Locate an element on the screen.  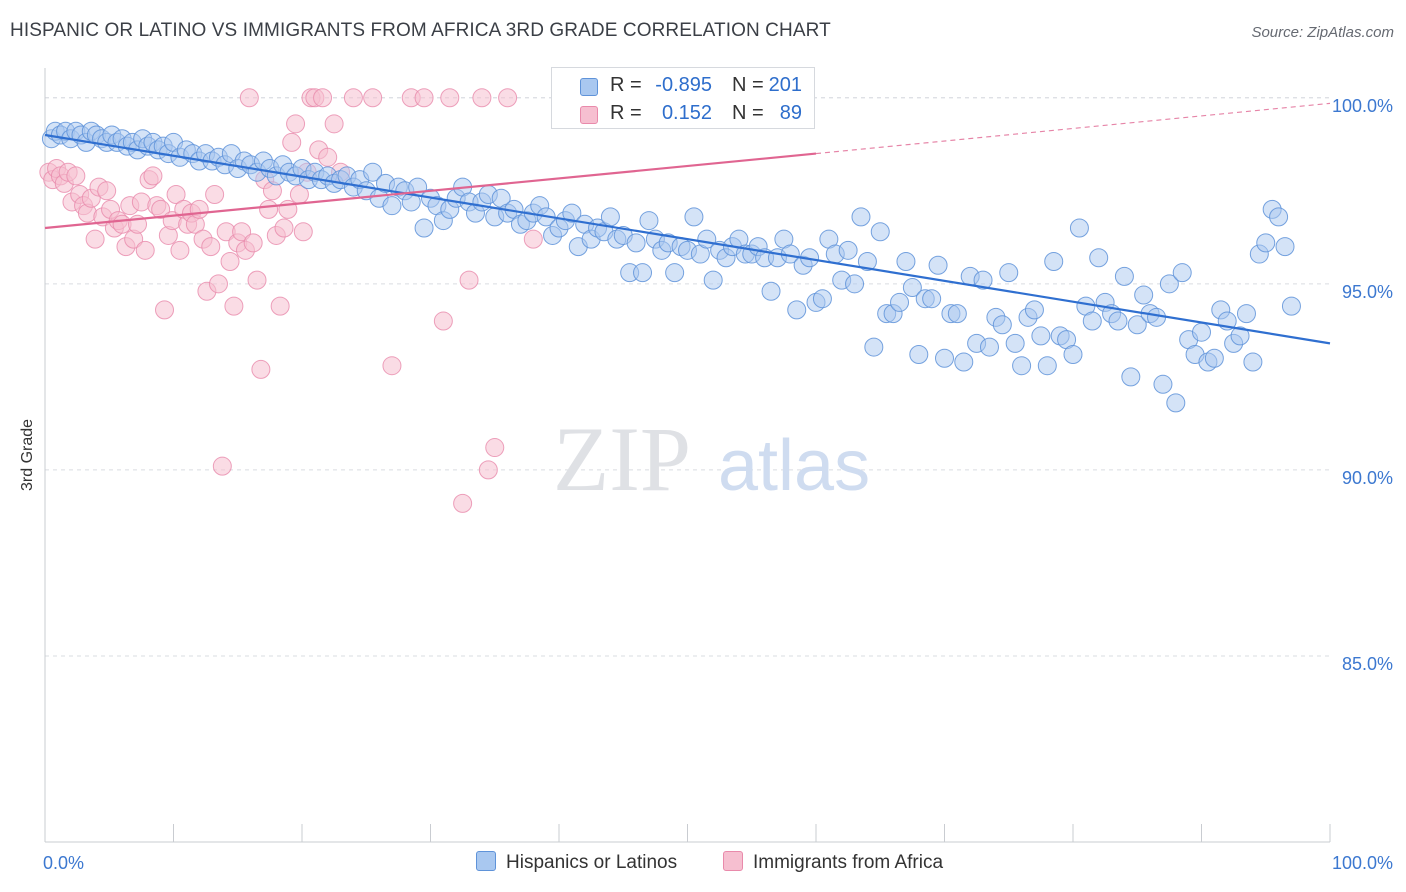
legend-swatch-pink is located at coordinates (733, 861).